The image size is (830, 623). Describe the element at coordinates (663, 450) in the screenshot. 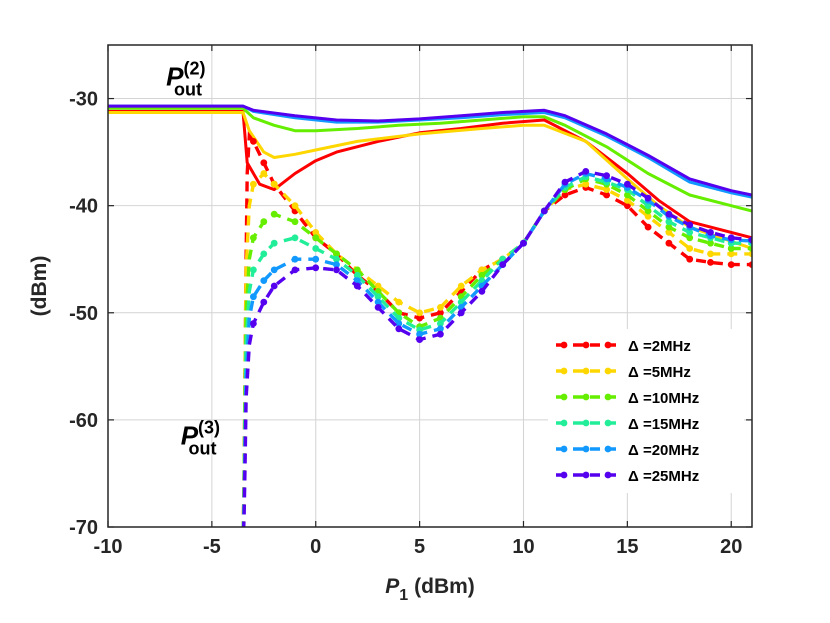

I see `legend-label: Δ =20MHz` at that location.